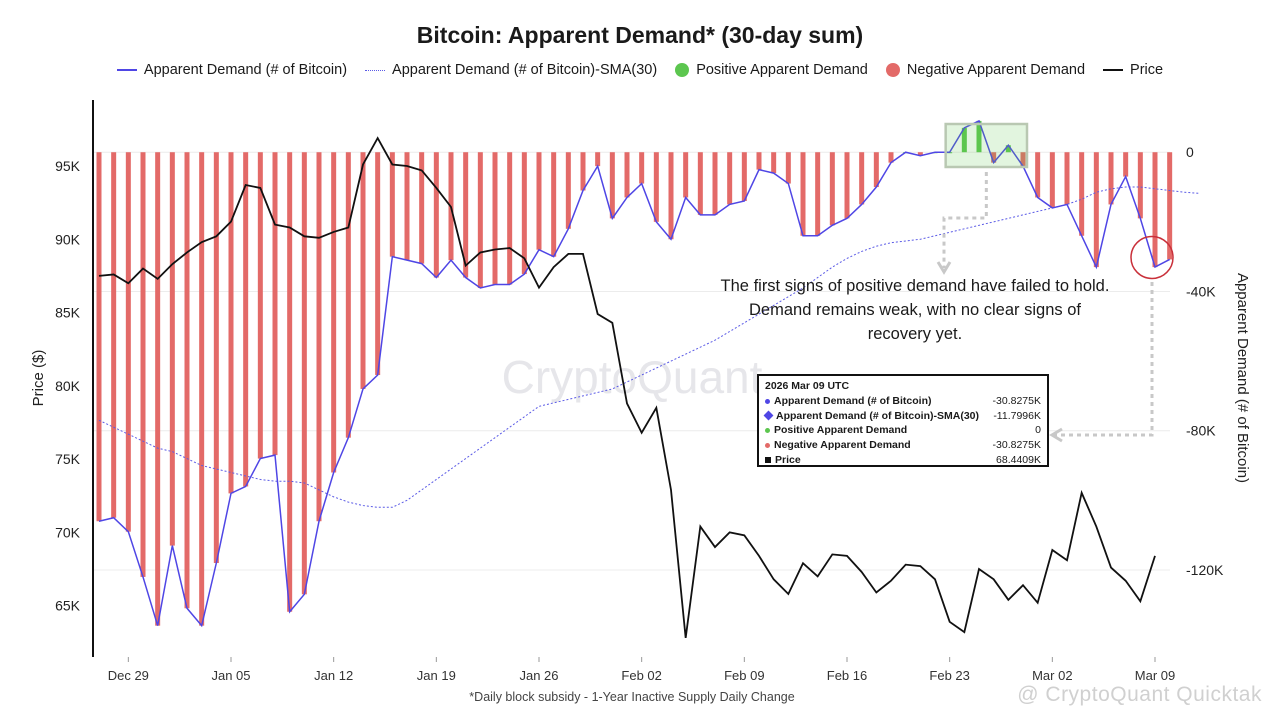 The image size is (1280, 720). What do you see at coordinates (836, 430) in the screenshot?
I see `tooltip-row-label: Positive Apparent Demand` at bounding box center [836, 430].